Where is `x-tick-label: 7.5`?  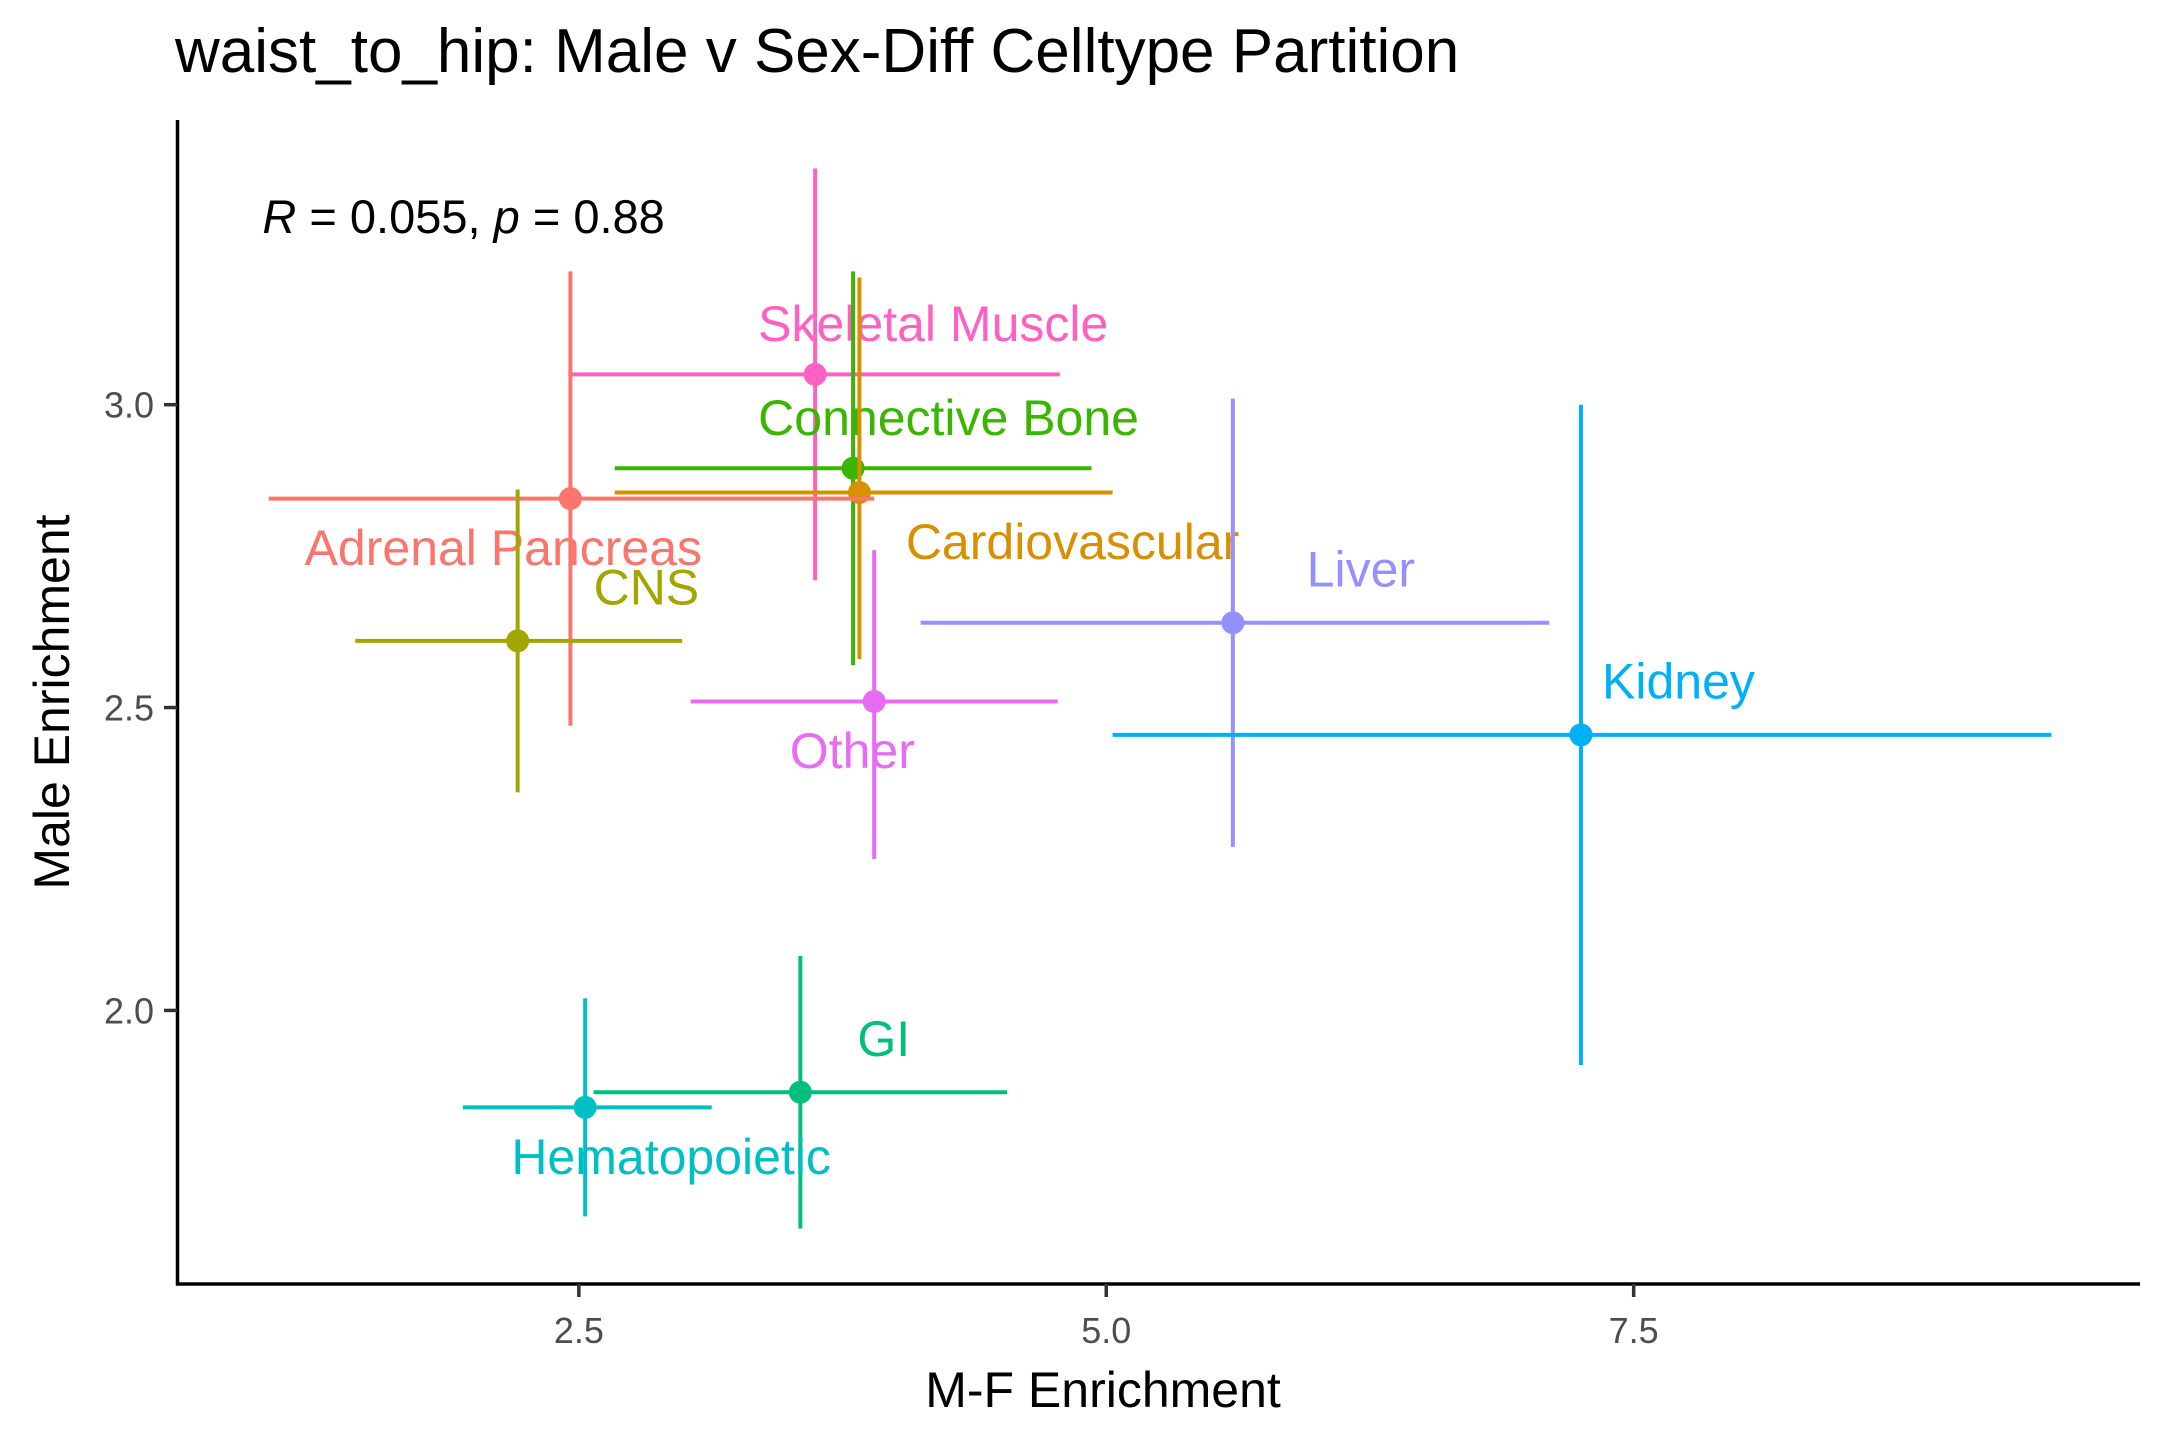 x-tick-label: 7.5 is located at coordinates (1634, 1330).